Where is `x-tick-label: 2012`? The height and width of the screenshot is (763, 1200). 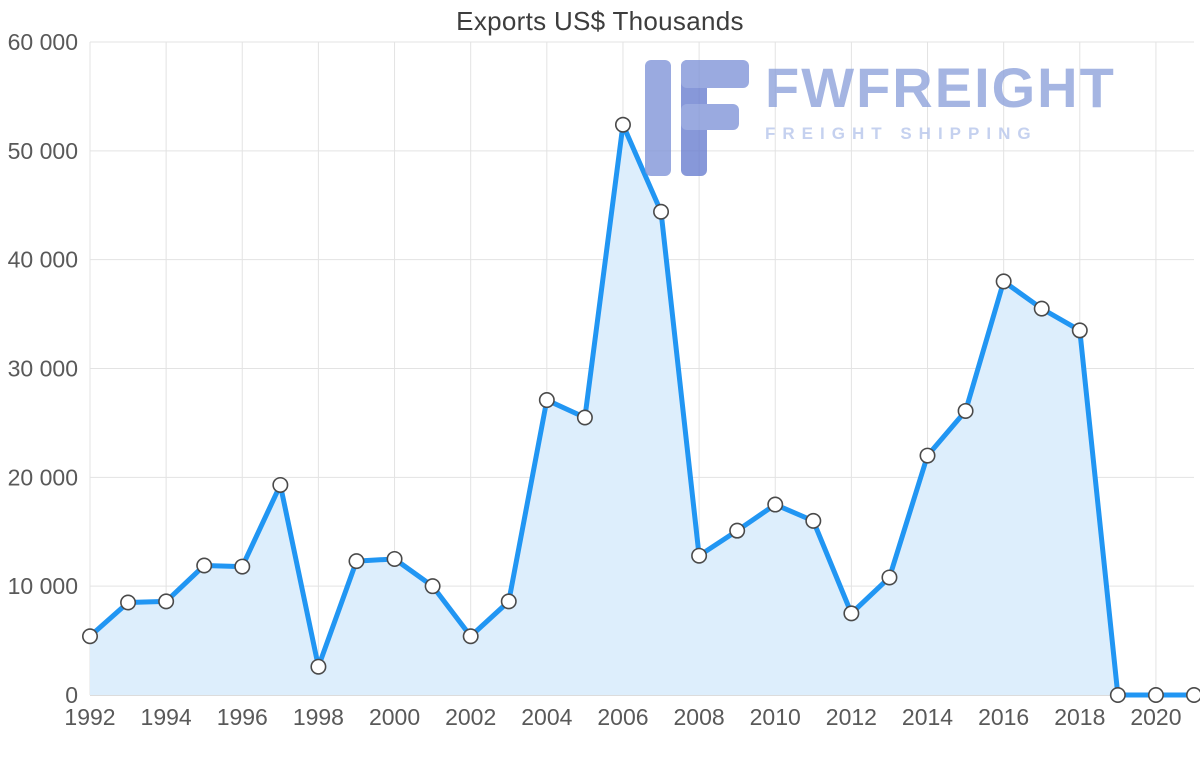
x-tick-label: 2012 is located at coordinates (851, 717).